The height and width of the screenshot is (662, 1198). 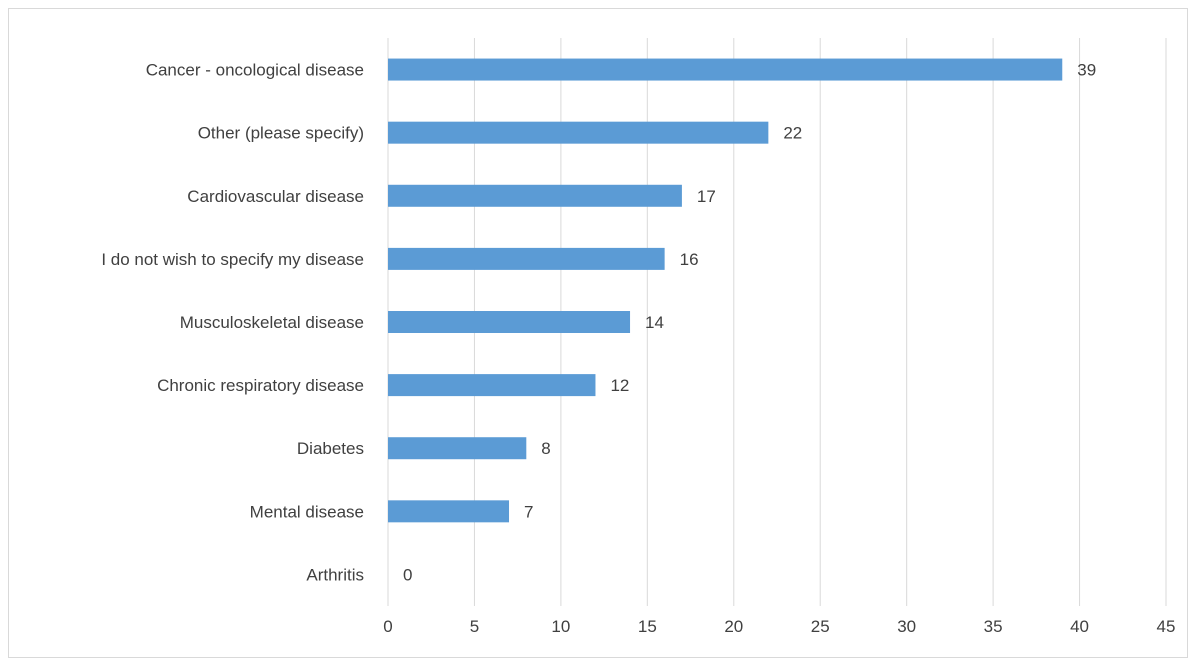 I want to click on x-tick-label: 0, so click(x=387, y=626).